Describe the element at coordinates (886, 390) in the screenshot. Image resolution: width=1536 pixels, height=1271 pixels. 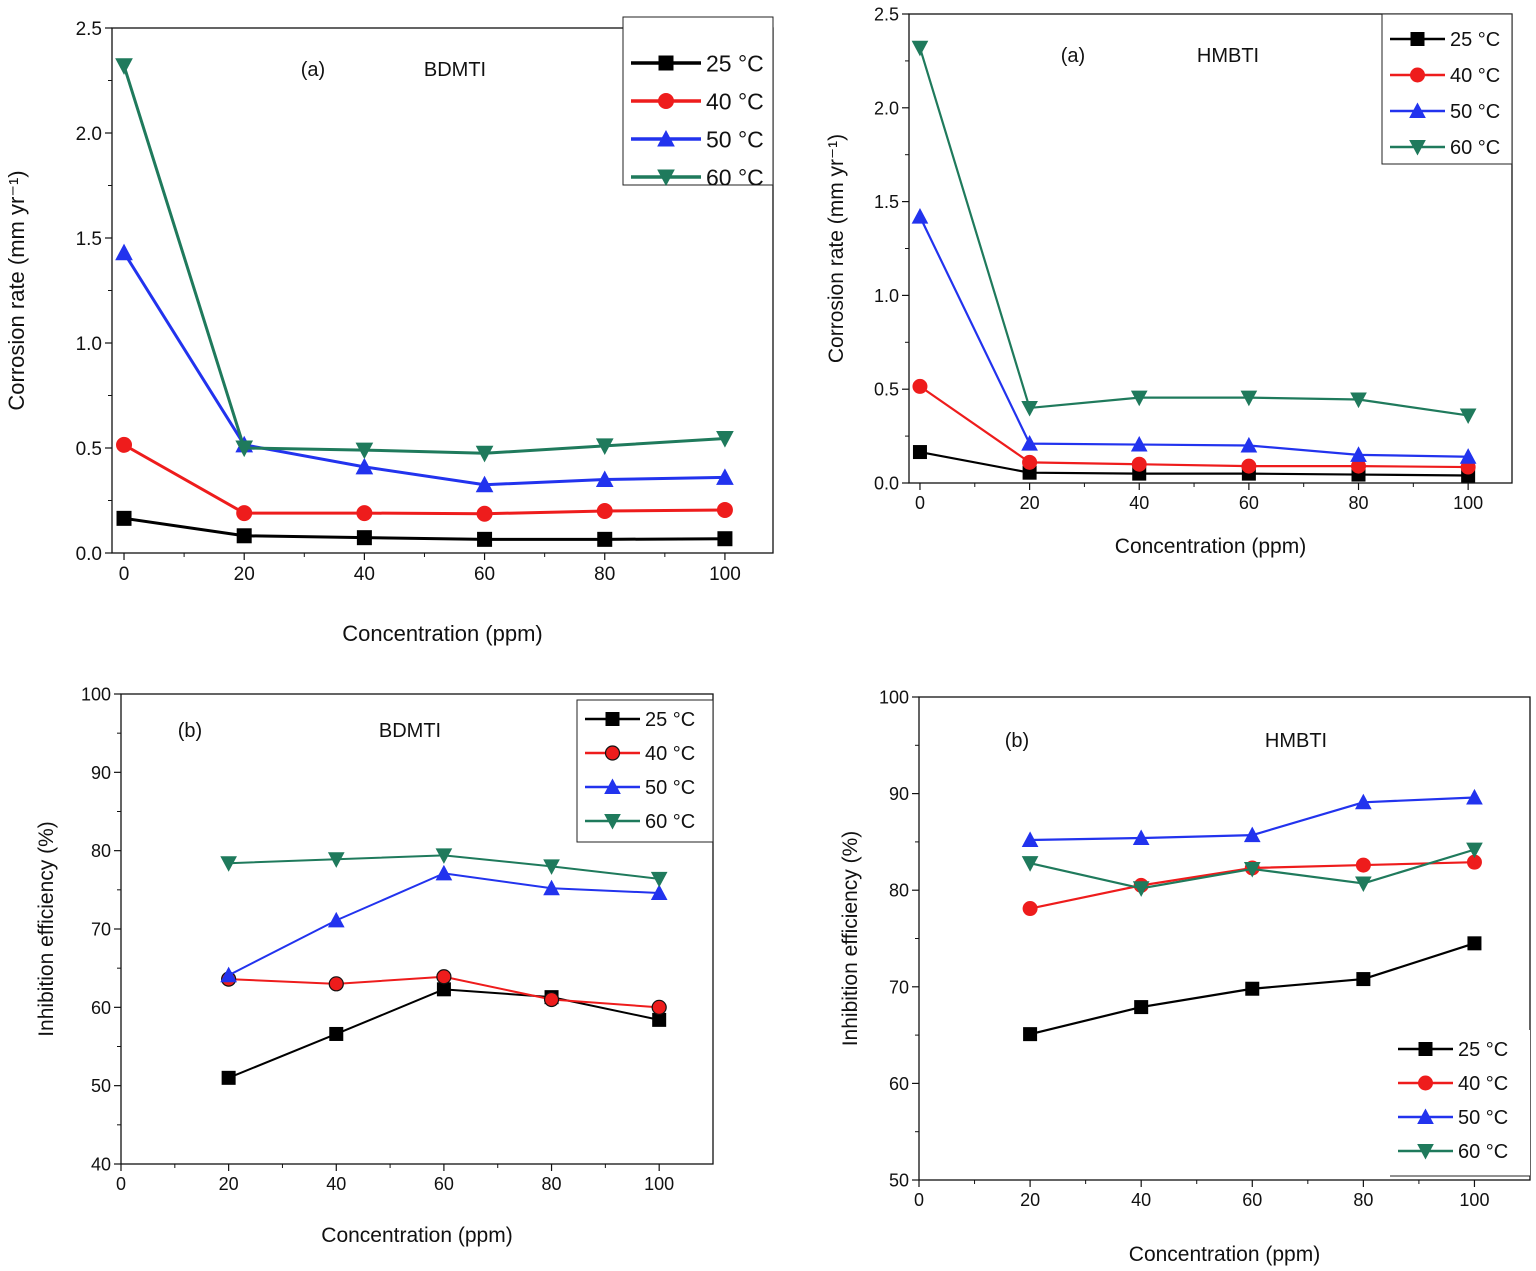
I see `y-tick-label: 0.5` at that location.